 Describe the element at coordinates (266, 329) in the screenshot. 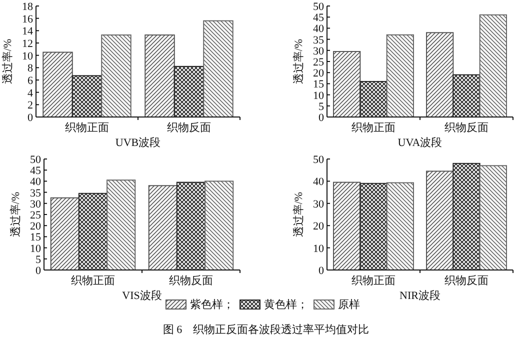

I see `caption: 图 6 织物正反面各波段透过率平均值对比` at that location.